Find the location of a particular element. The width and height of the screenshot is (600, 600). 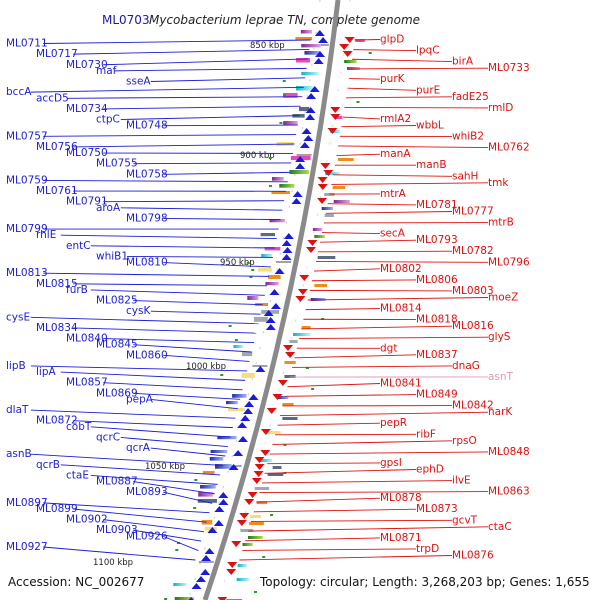

left-gene-label: ML0717 is located at coordinates (57, 54).